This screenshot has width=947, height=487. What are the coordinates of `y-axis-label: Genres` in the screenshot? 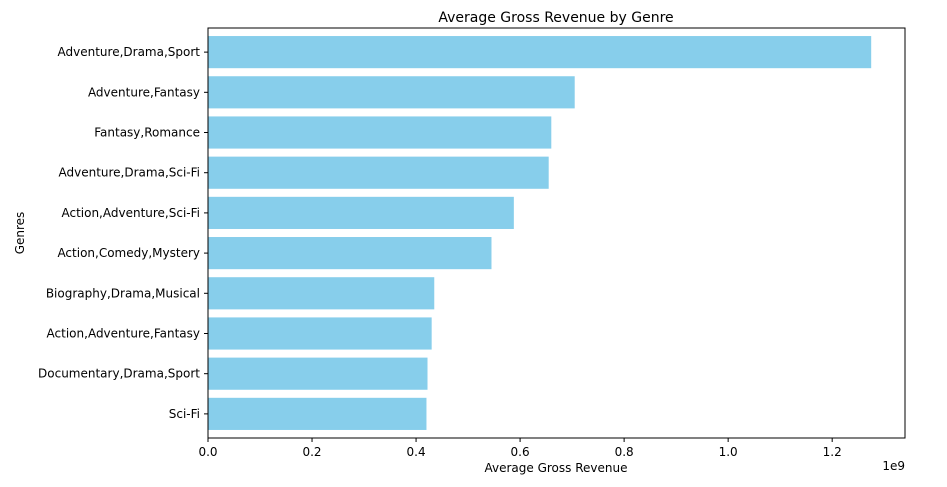 It's located at (20, 233).